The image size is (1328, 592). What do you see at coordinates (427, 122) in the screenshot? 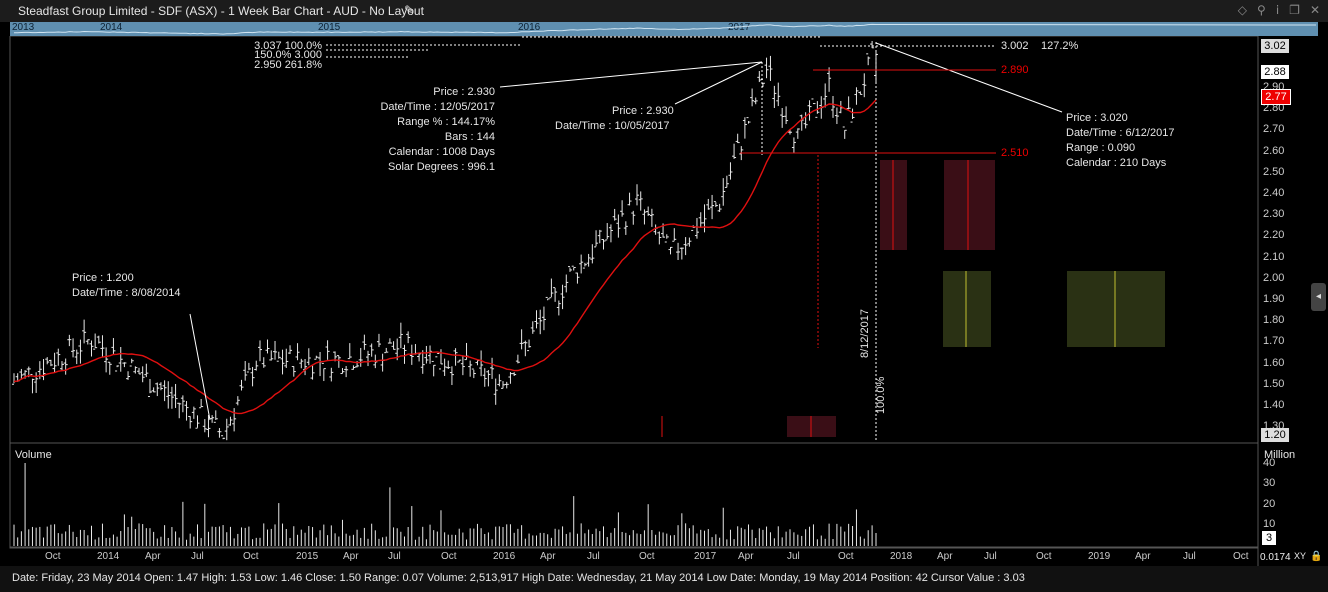
I see `ann-mid-range: Range % : 144.17%` at bounding box center [427, 122].